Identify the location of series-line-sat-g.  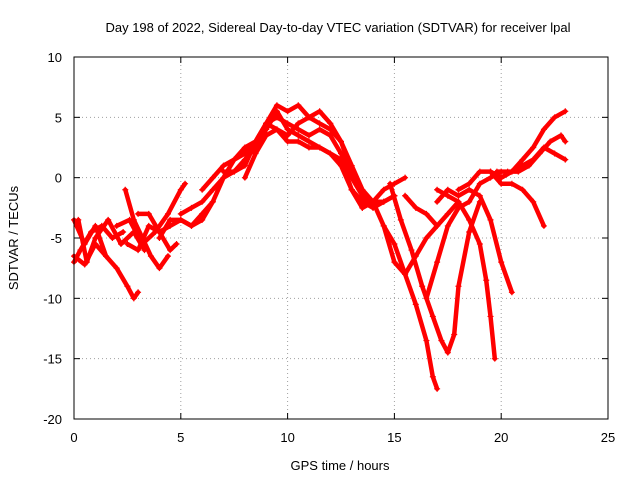
(152, 238).